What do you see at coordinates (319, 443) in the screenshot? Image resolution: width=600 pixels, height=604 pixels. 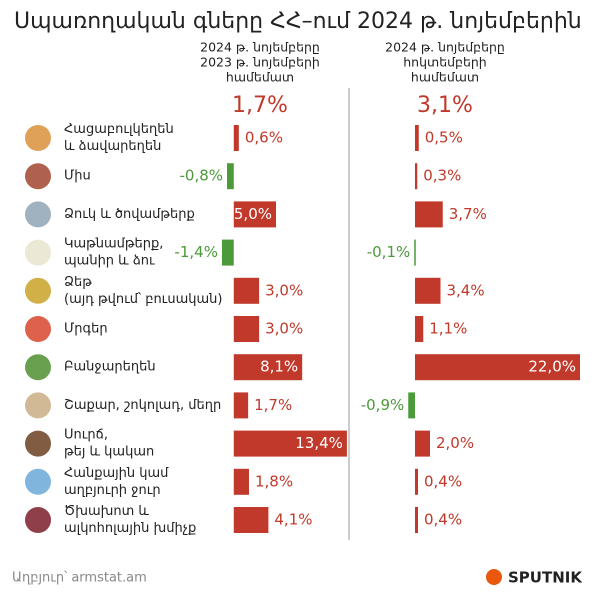 I see `value-label: 13,4%` at bounding box center [319, 443].